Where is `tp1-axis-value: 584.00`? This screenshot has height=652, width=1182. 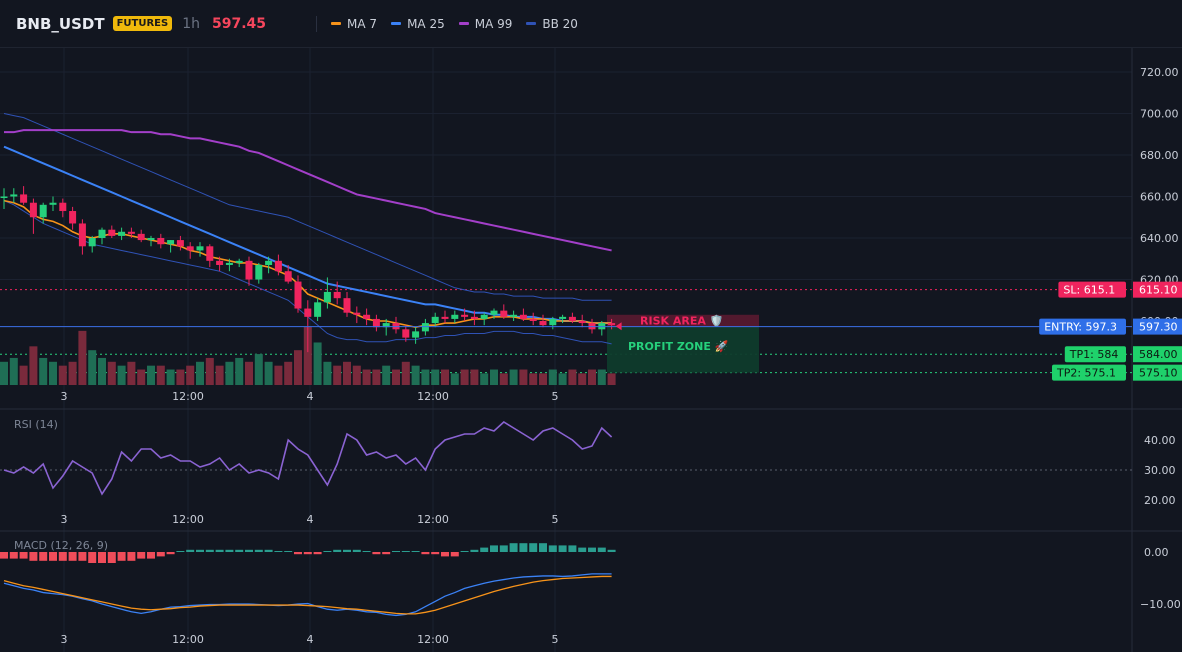
tp1-axis-value: 584.00 is located at coordinates (1158, 354).